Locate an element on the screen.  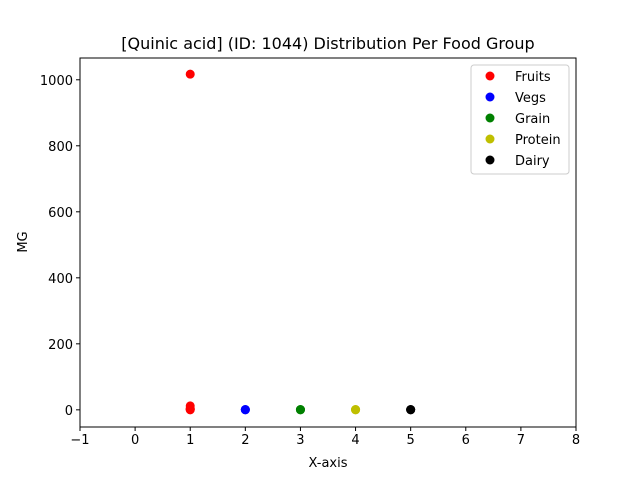
series-grain is located at coordinates (300, 410).